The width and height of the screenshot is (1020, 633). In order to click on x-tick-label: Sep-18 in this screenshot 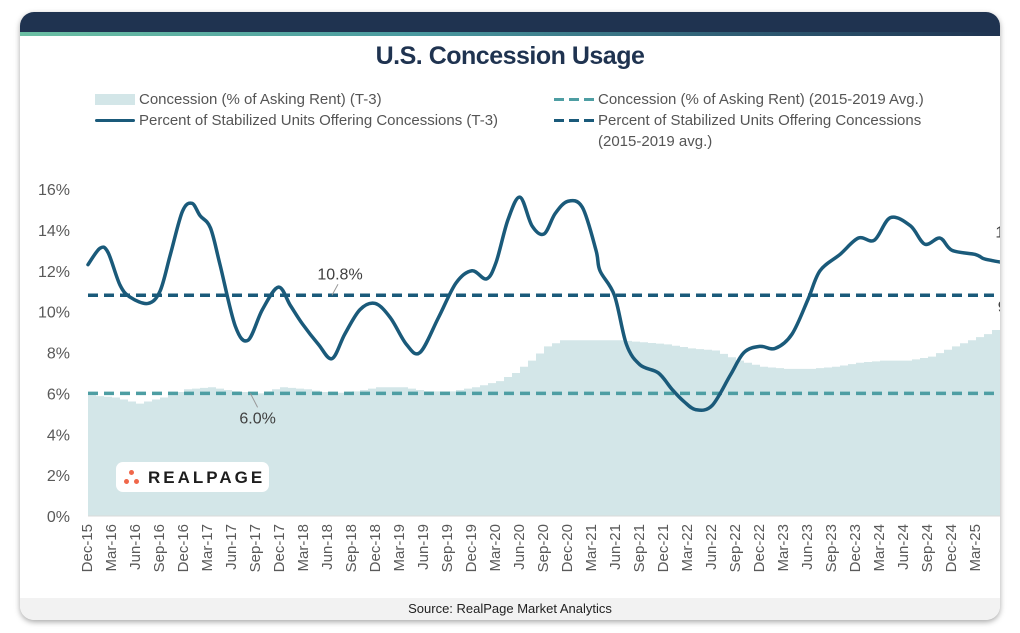, I will do `click(351, 548)`.